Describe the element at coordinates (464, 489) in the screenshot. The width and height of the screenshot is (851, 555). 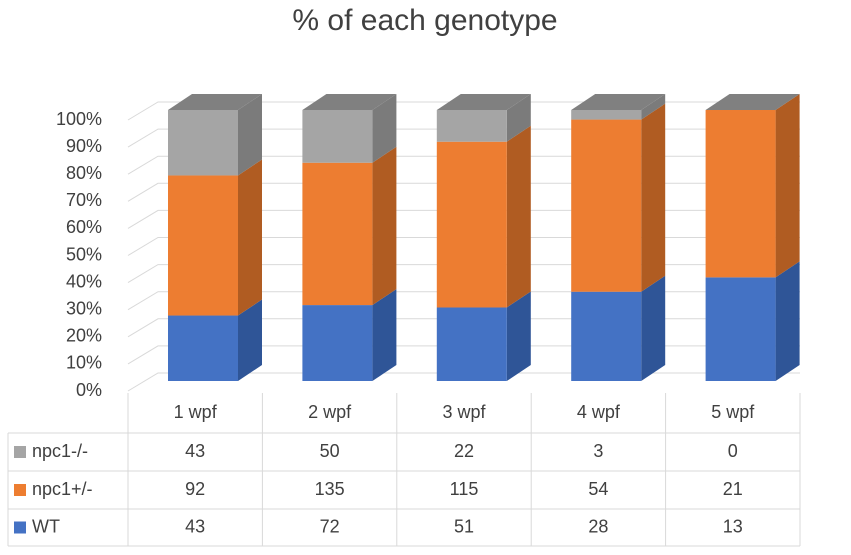
I see `table-value: 115` at that location.